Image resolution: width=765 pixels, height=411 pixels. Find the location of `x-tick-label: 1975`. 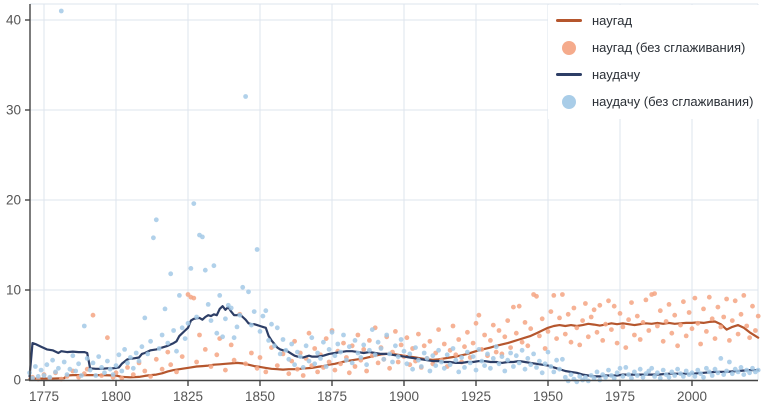

x-tick-label: 1975 is located at coordinates (620, 396).